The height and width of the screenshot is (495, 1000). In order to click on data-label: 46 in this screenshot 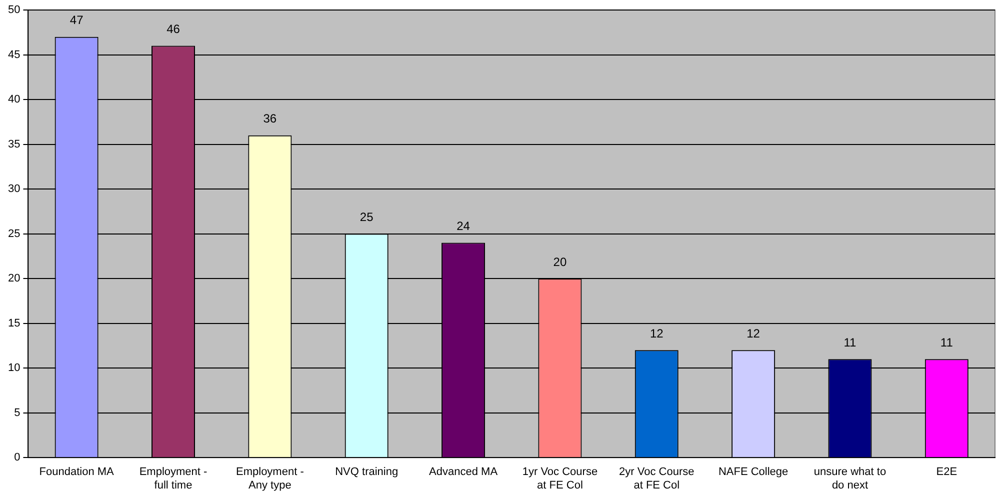, I will do `click(173, 29)`.